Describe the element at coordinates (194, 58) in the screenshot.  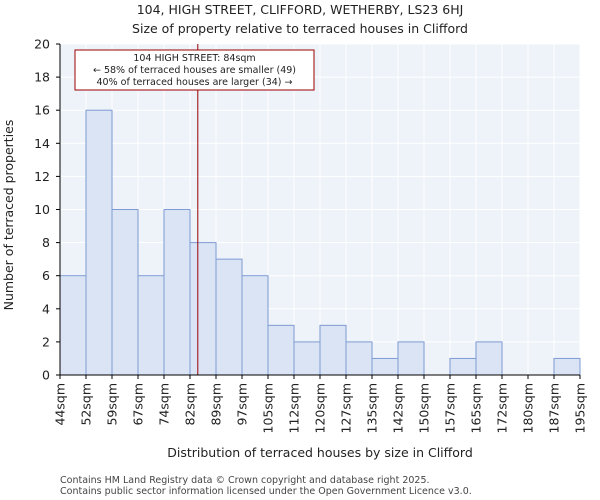
I see `annotation-line-1: 104 HIGH STREET: 84sqm` at that location.